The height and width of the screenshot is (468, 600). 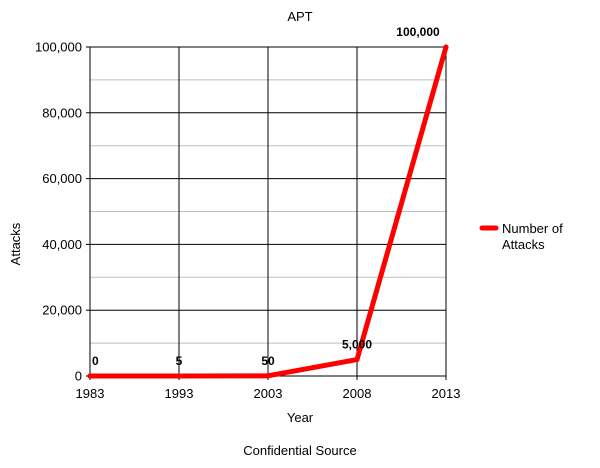 What do you see at coordinates (357, 393) in the screenshot?
I see `x-tick-label: 2008` at bounding box center [357, 393].